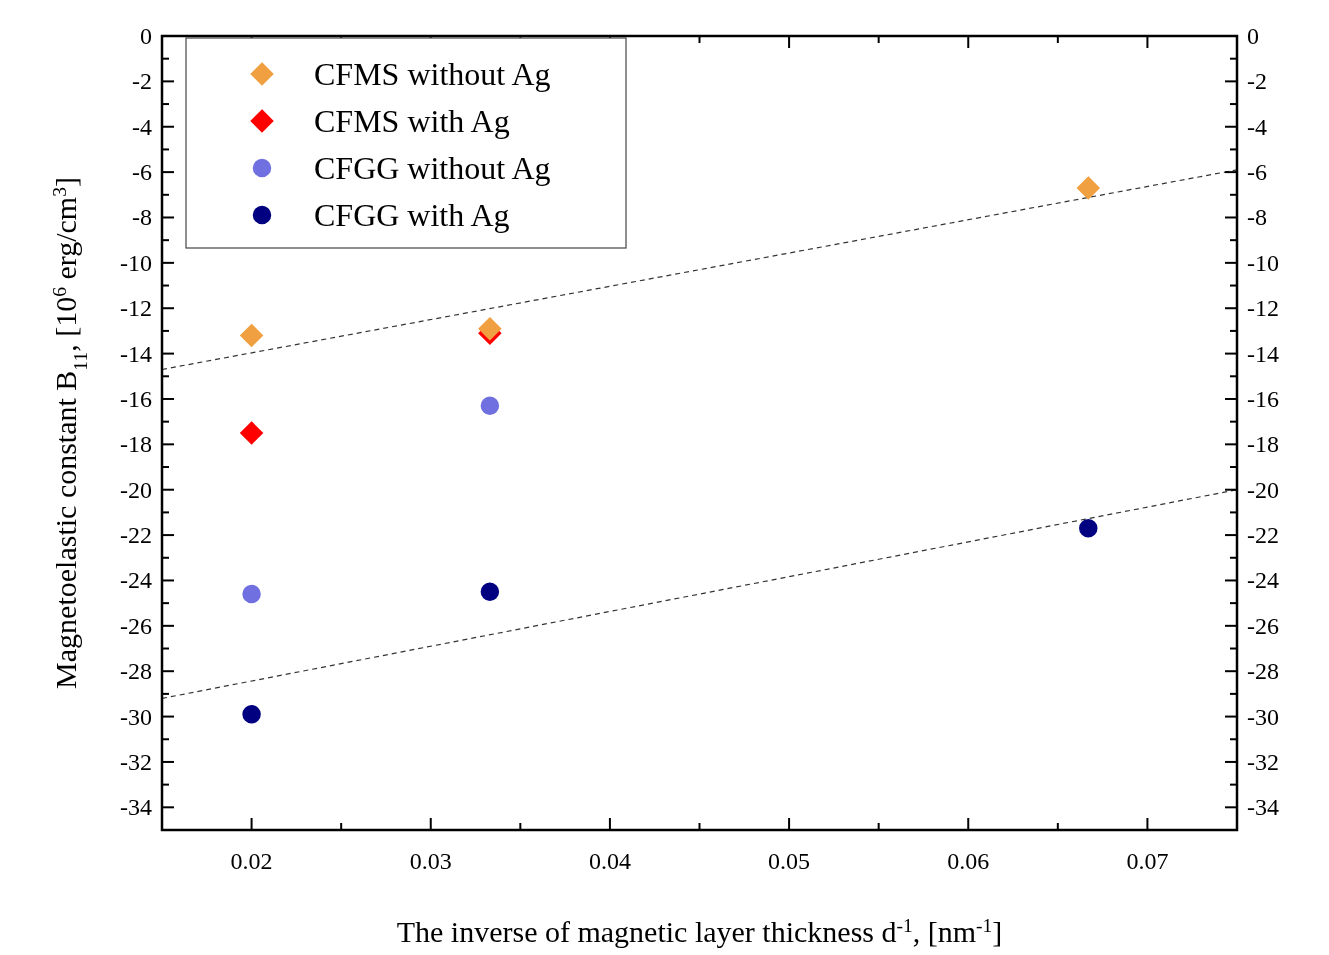 This screenshot has height=955, width=1329. Describe the element at coordinates (699, 931) in the screenshot. I see `x-axis-title: The inverse of magnetic layer thickness d$^{-1}$, [nm$^{-1}$]` at that location.